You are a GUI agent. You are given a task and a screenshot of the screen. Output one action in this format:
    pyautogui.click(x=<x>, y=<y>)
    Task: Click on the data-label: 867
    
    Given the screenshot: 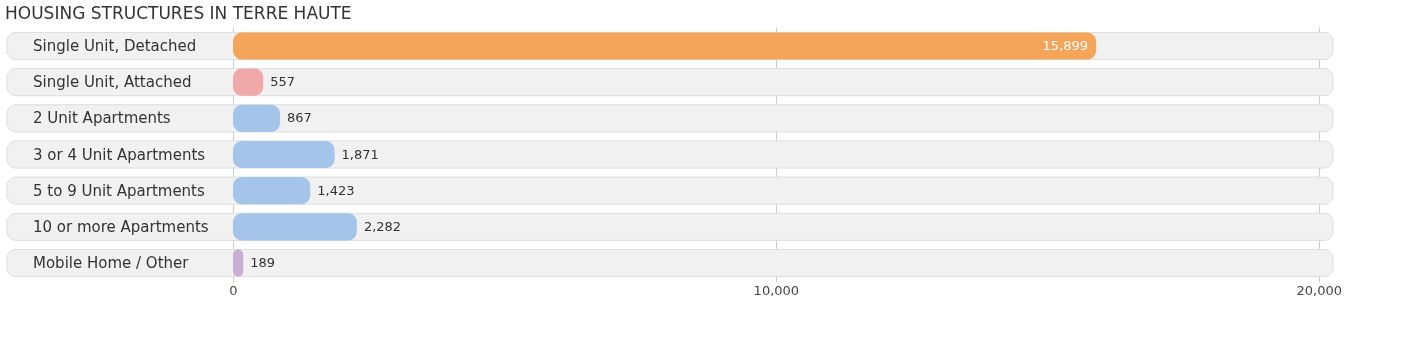 What is the action you would take?
    pyautogui.click(x=299, y=118)
    